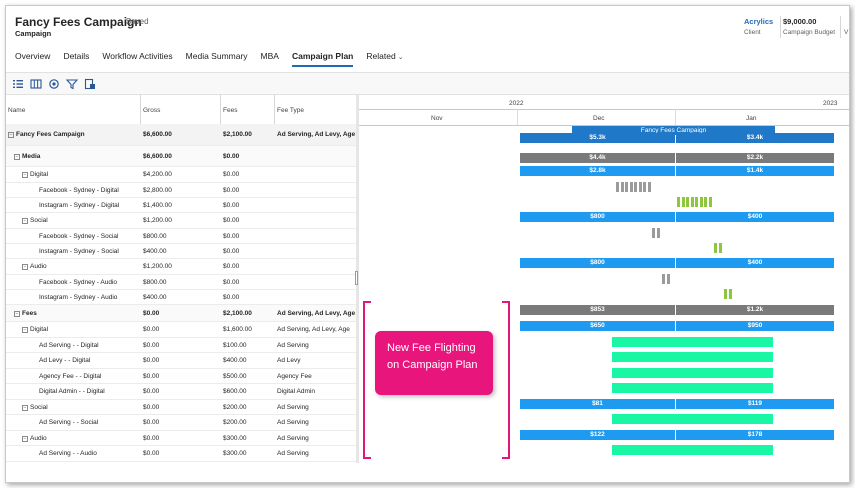  Describe the element at coordinates (759, 21) in the screenshot. I see `client-link: Acrylics` at that location.